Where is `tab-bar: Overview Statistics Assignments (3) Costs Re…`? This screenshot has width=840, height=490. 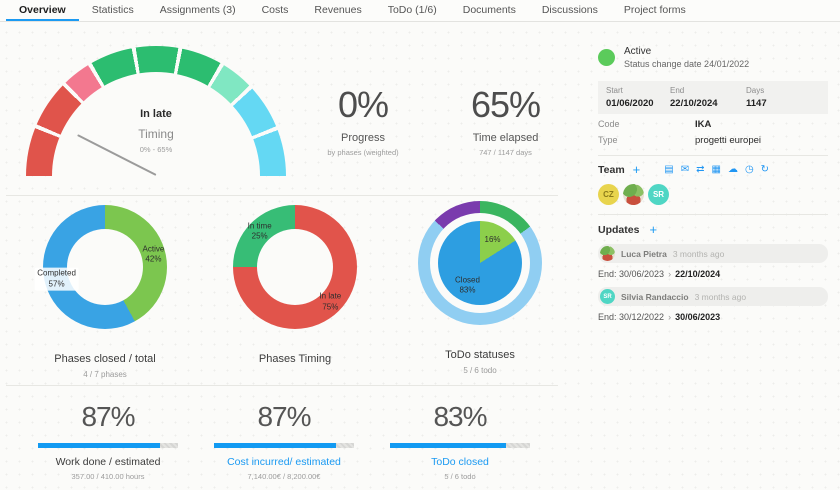
tab-bar: Overview Statistics Assignments (3) Costs Re… is located at coordinates (420, 11).